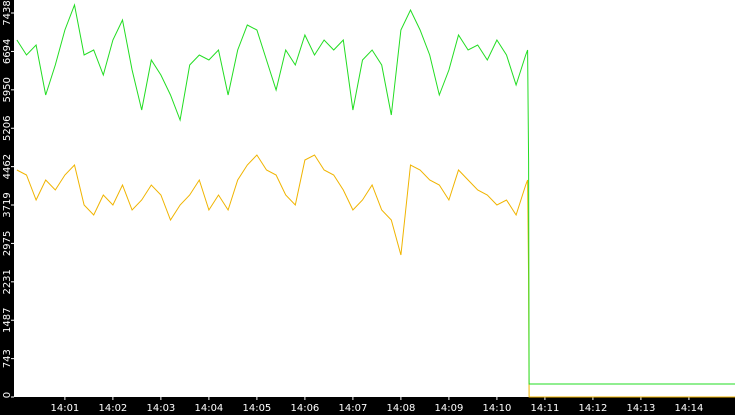  Describe the element at coordinates (160, 408) in the screenshot. I see `x-tick-label: 14:03` at that location.